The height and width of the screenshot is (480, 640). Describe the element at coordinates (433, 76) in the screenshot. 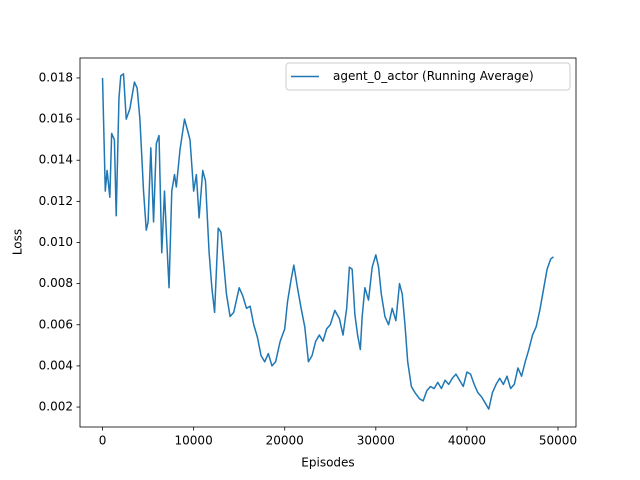

I see `legend-label: agent_0_actor (Running Average)` at that location.